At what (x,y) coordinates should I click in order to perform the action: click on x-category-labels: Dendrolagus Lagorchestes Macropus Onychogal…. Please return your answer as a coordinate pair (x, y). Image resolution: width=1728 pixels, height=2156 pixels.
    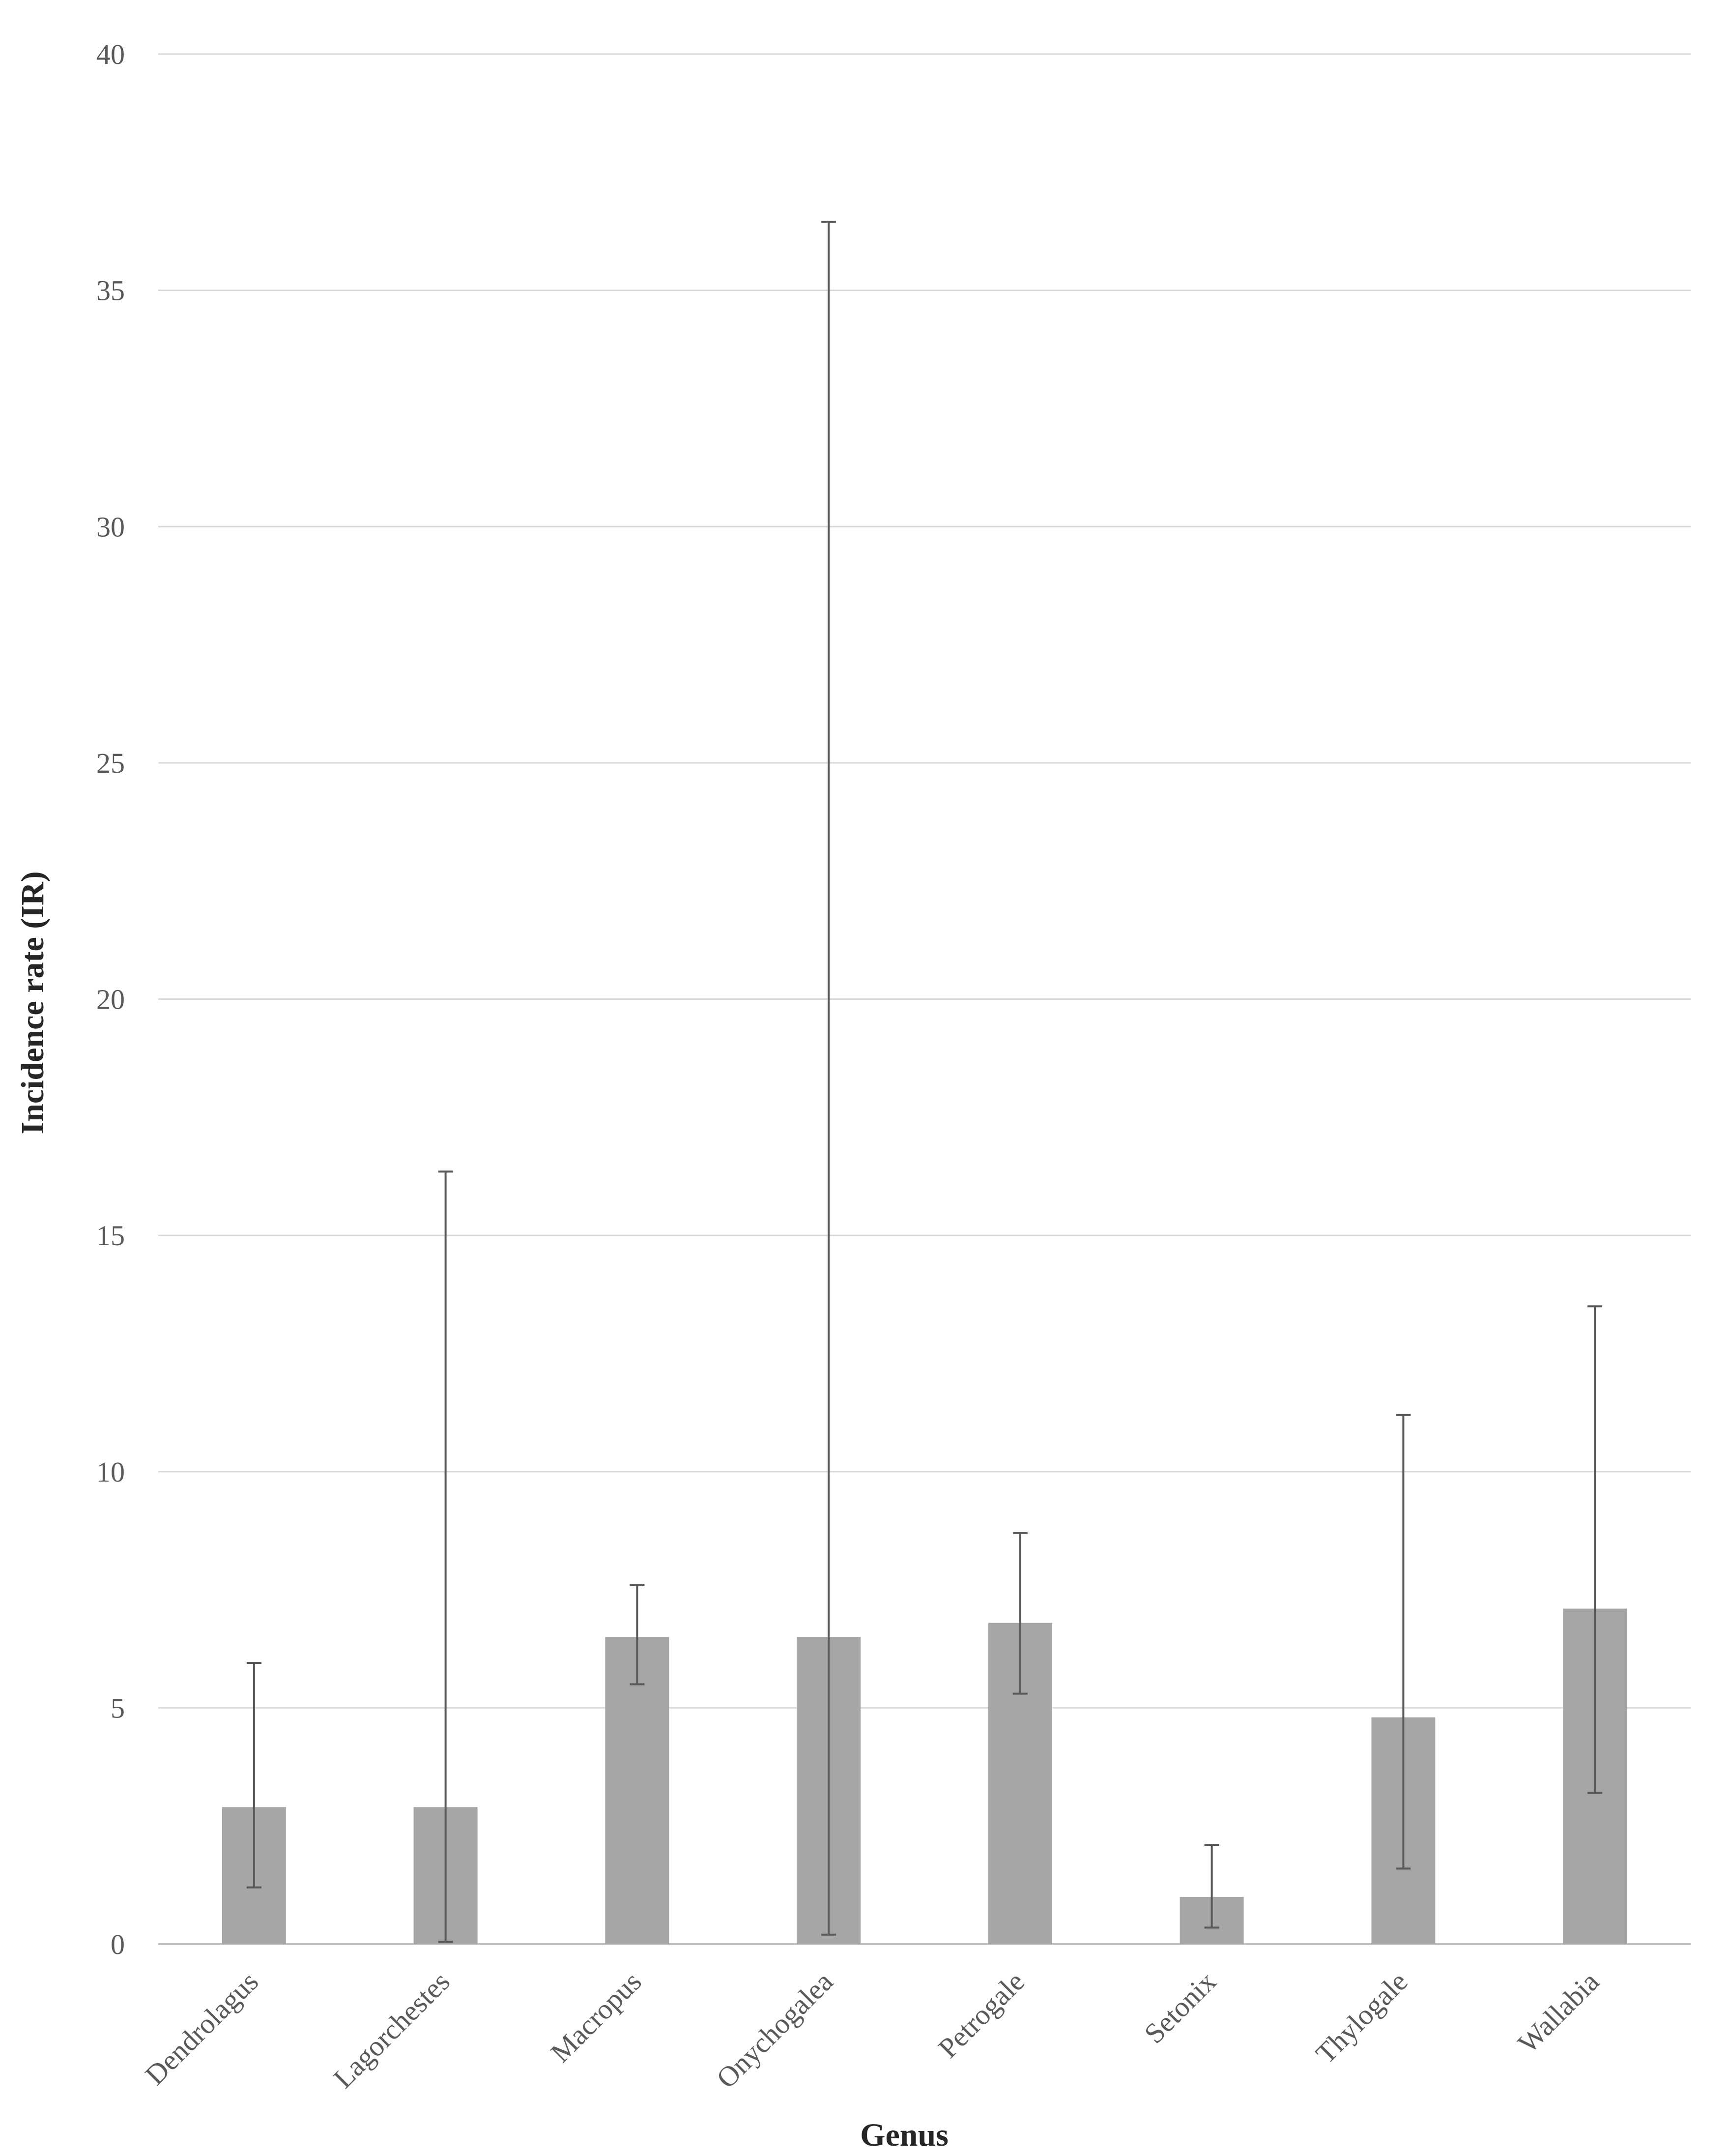
    Looking at the image, I should click on (872, 2029).